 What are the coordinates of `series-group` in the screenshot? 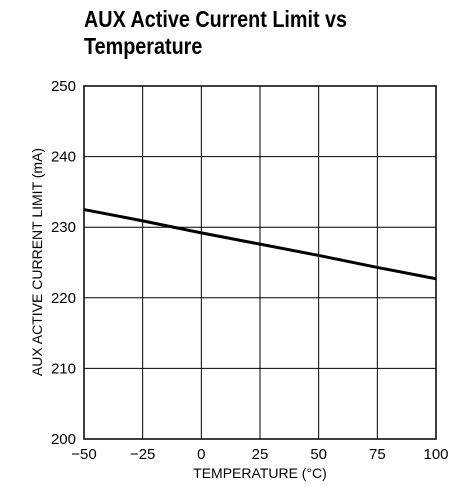 It's located at (260, 244).